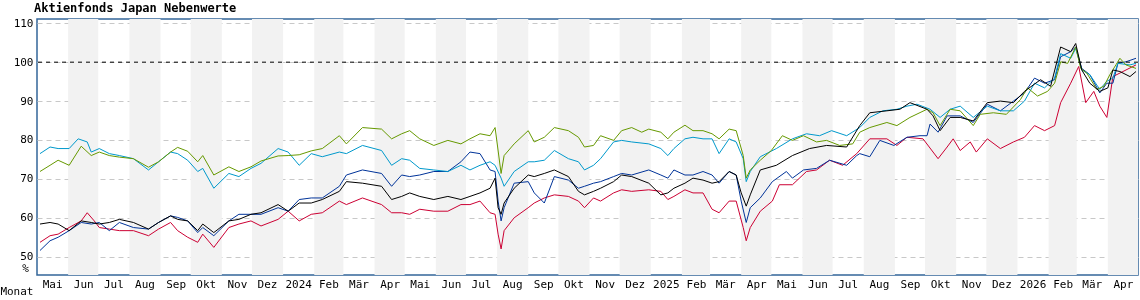 The image size is (1140, 300). I want to click on x-axis-title: Monat, so click(17, 291).